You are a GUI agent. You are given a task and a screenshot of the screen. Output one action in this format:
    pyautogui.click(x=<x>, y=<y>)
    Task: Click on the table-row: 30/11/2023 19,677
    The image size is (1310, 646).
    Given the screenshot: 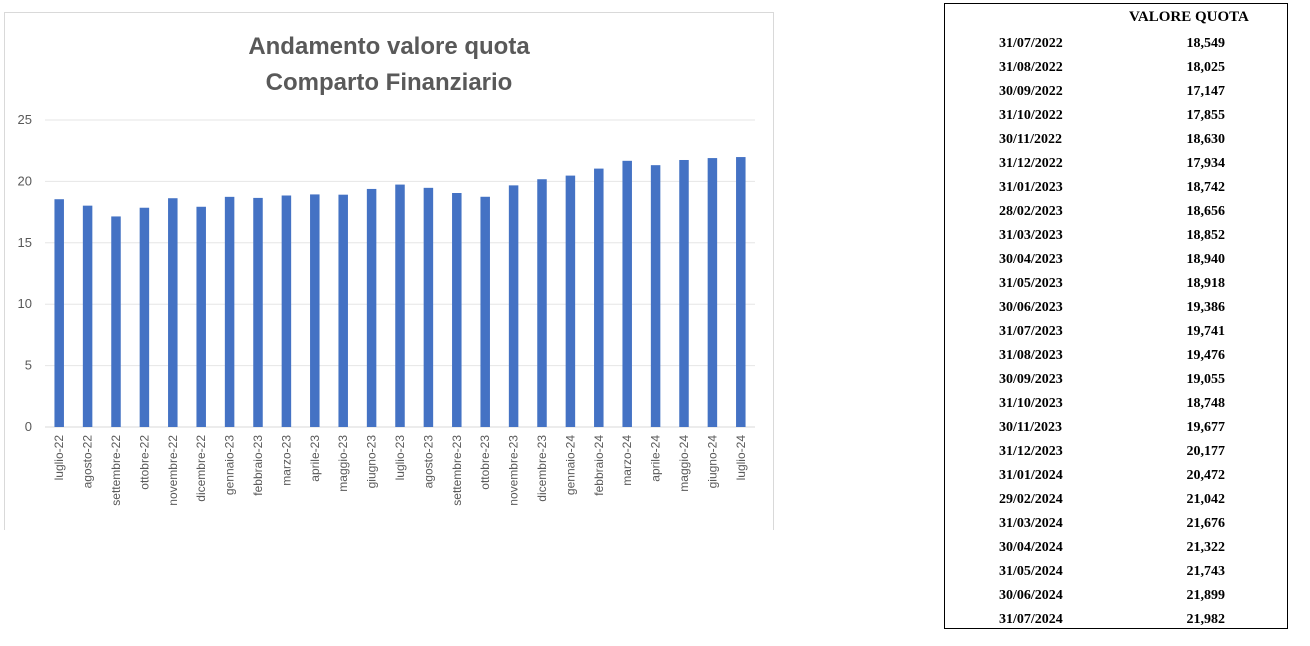 What is the action you would take?
    pyautogui.click(x=1116, y=432)
    